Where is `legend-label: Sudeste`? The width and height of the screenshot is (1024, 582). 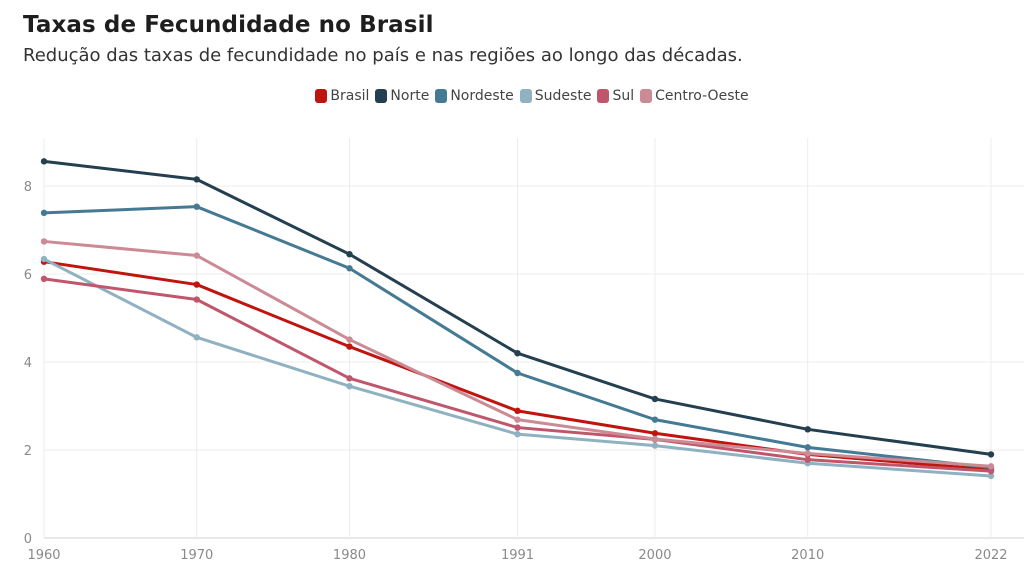
legend-label: Sudeste is located at coordinates (563, 96).